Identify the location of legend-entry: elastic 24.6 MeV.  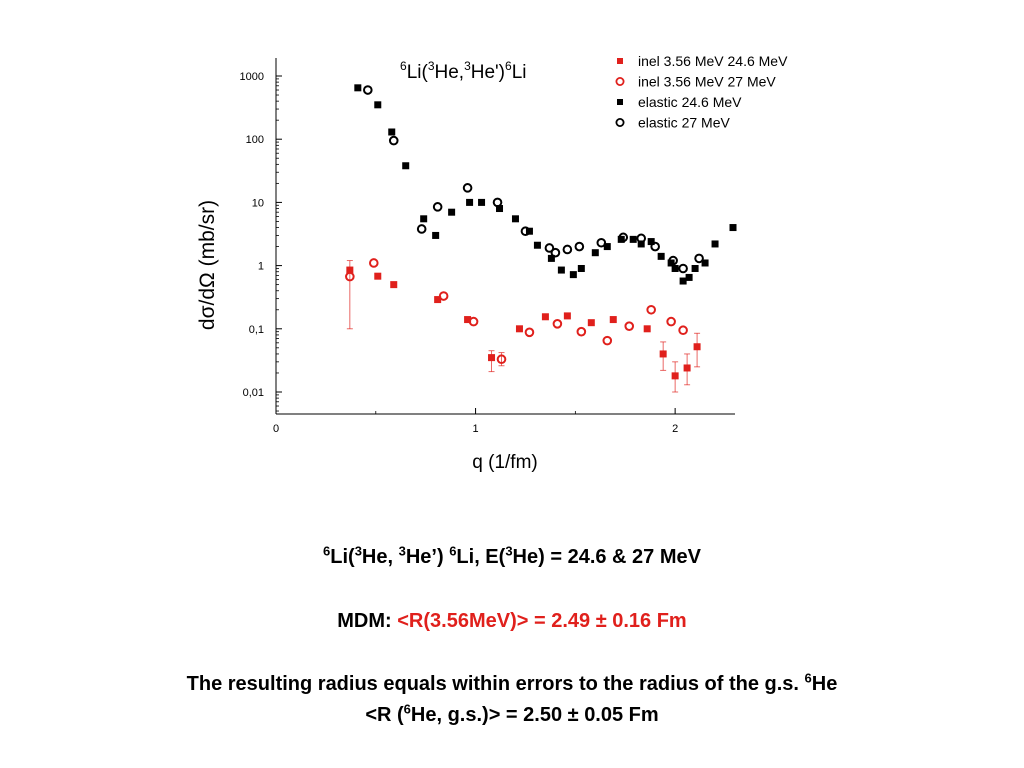
(690, 102).